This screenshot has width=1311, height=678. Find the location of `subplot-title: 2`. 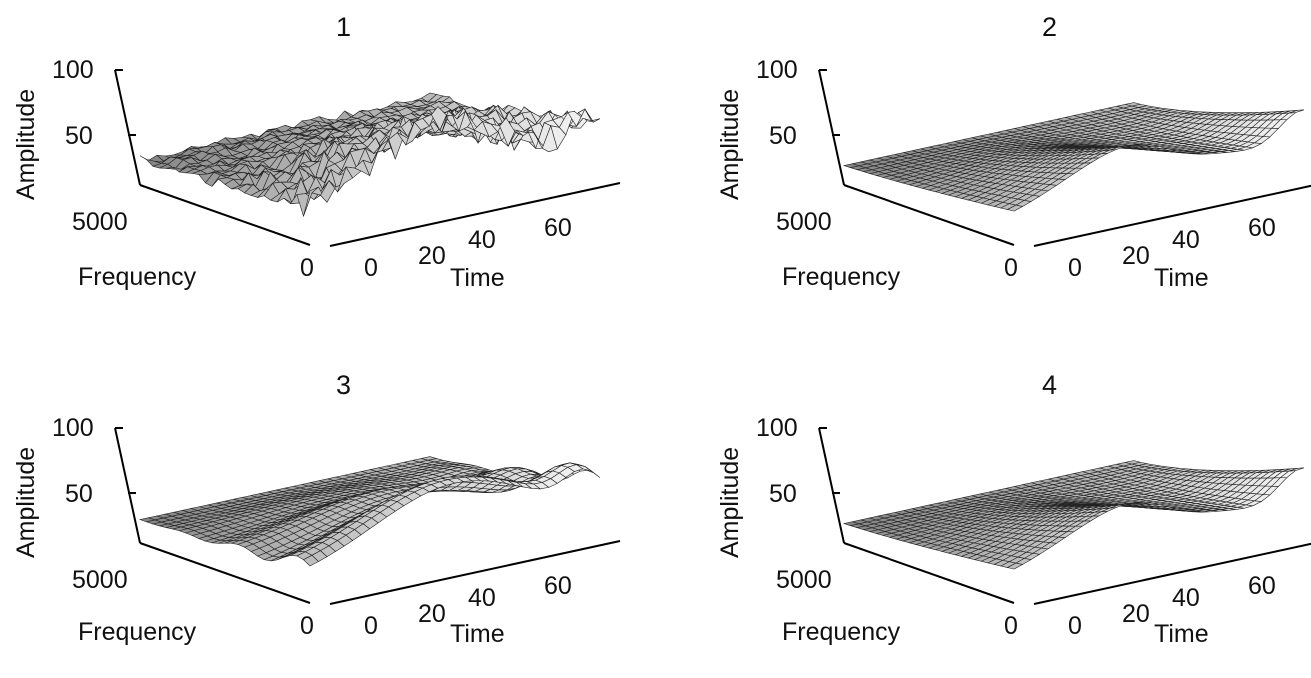

subplot-title: 2 is located at coordinates (1049, 27).